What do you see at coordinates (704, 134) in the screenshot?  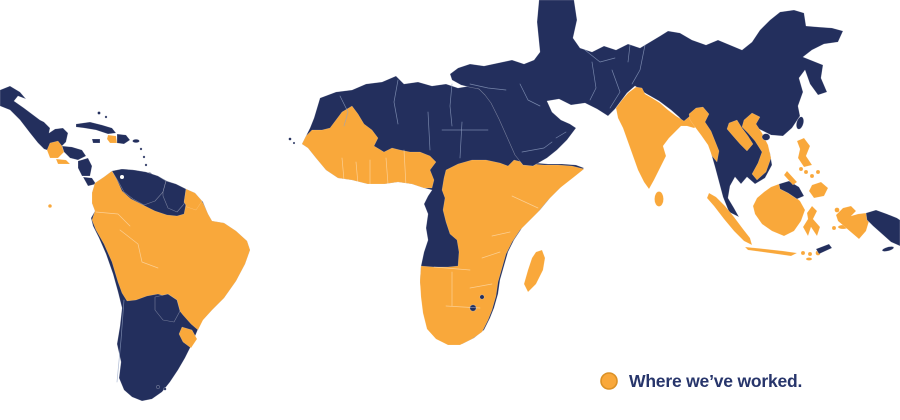 I see `region-myanmar` at bounding box center [704, 134].